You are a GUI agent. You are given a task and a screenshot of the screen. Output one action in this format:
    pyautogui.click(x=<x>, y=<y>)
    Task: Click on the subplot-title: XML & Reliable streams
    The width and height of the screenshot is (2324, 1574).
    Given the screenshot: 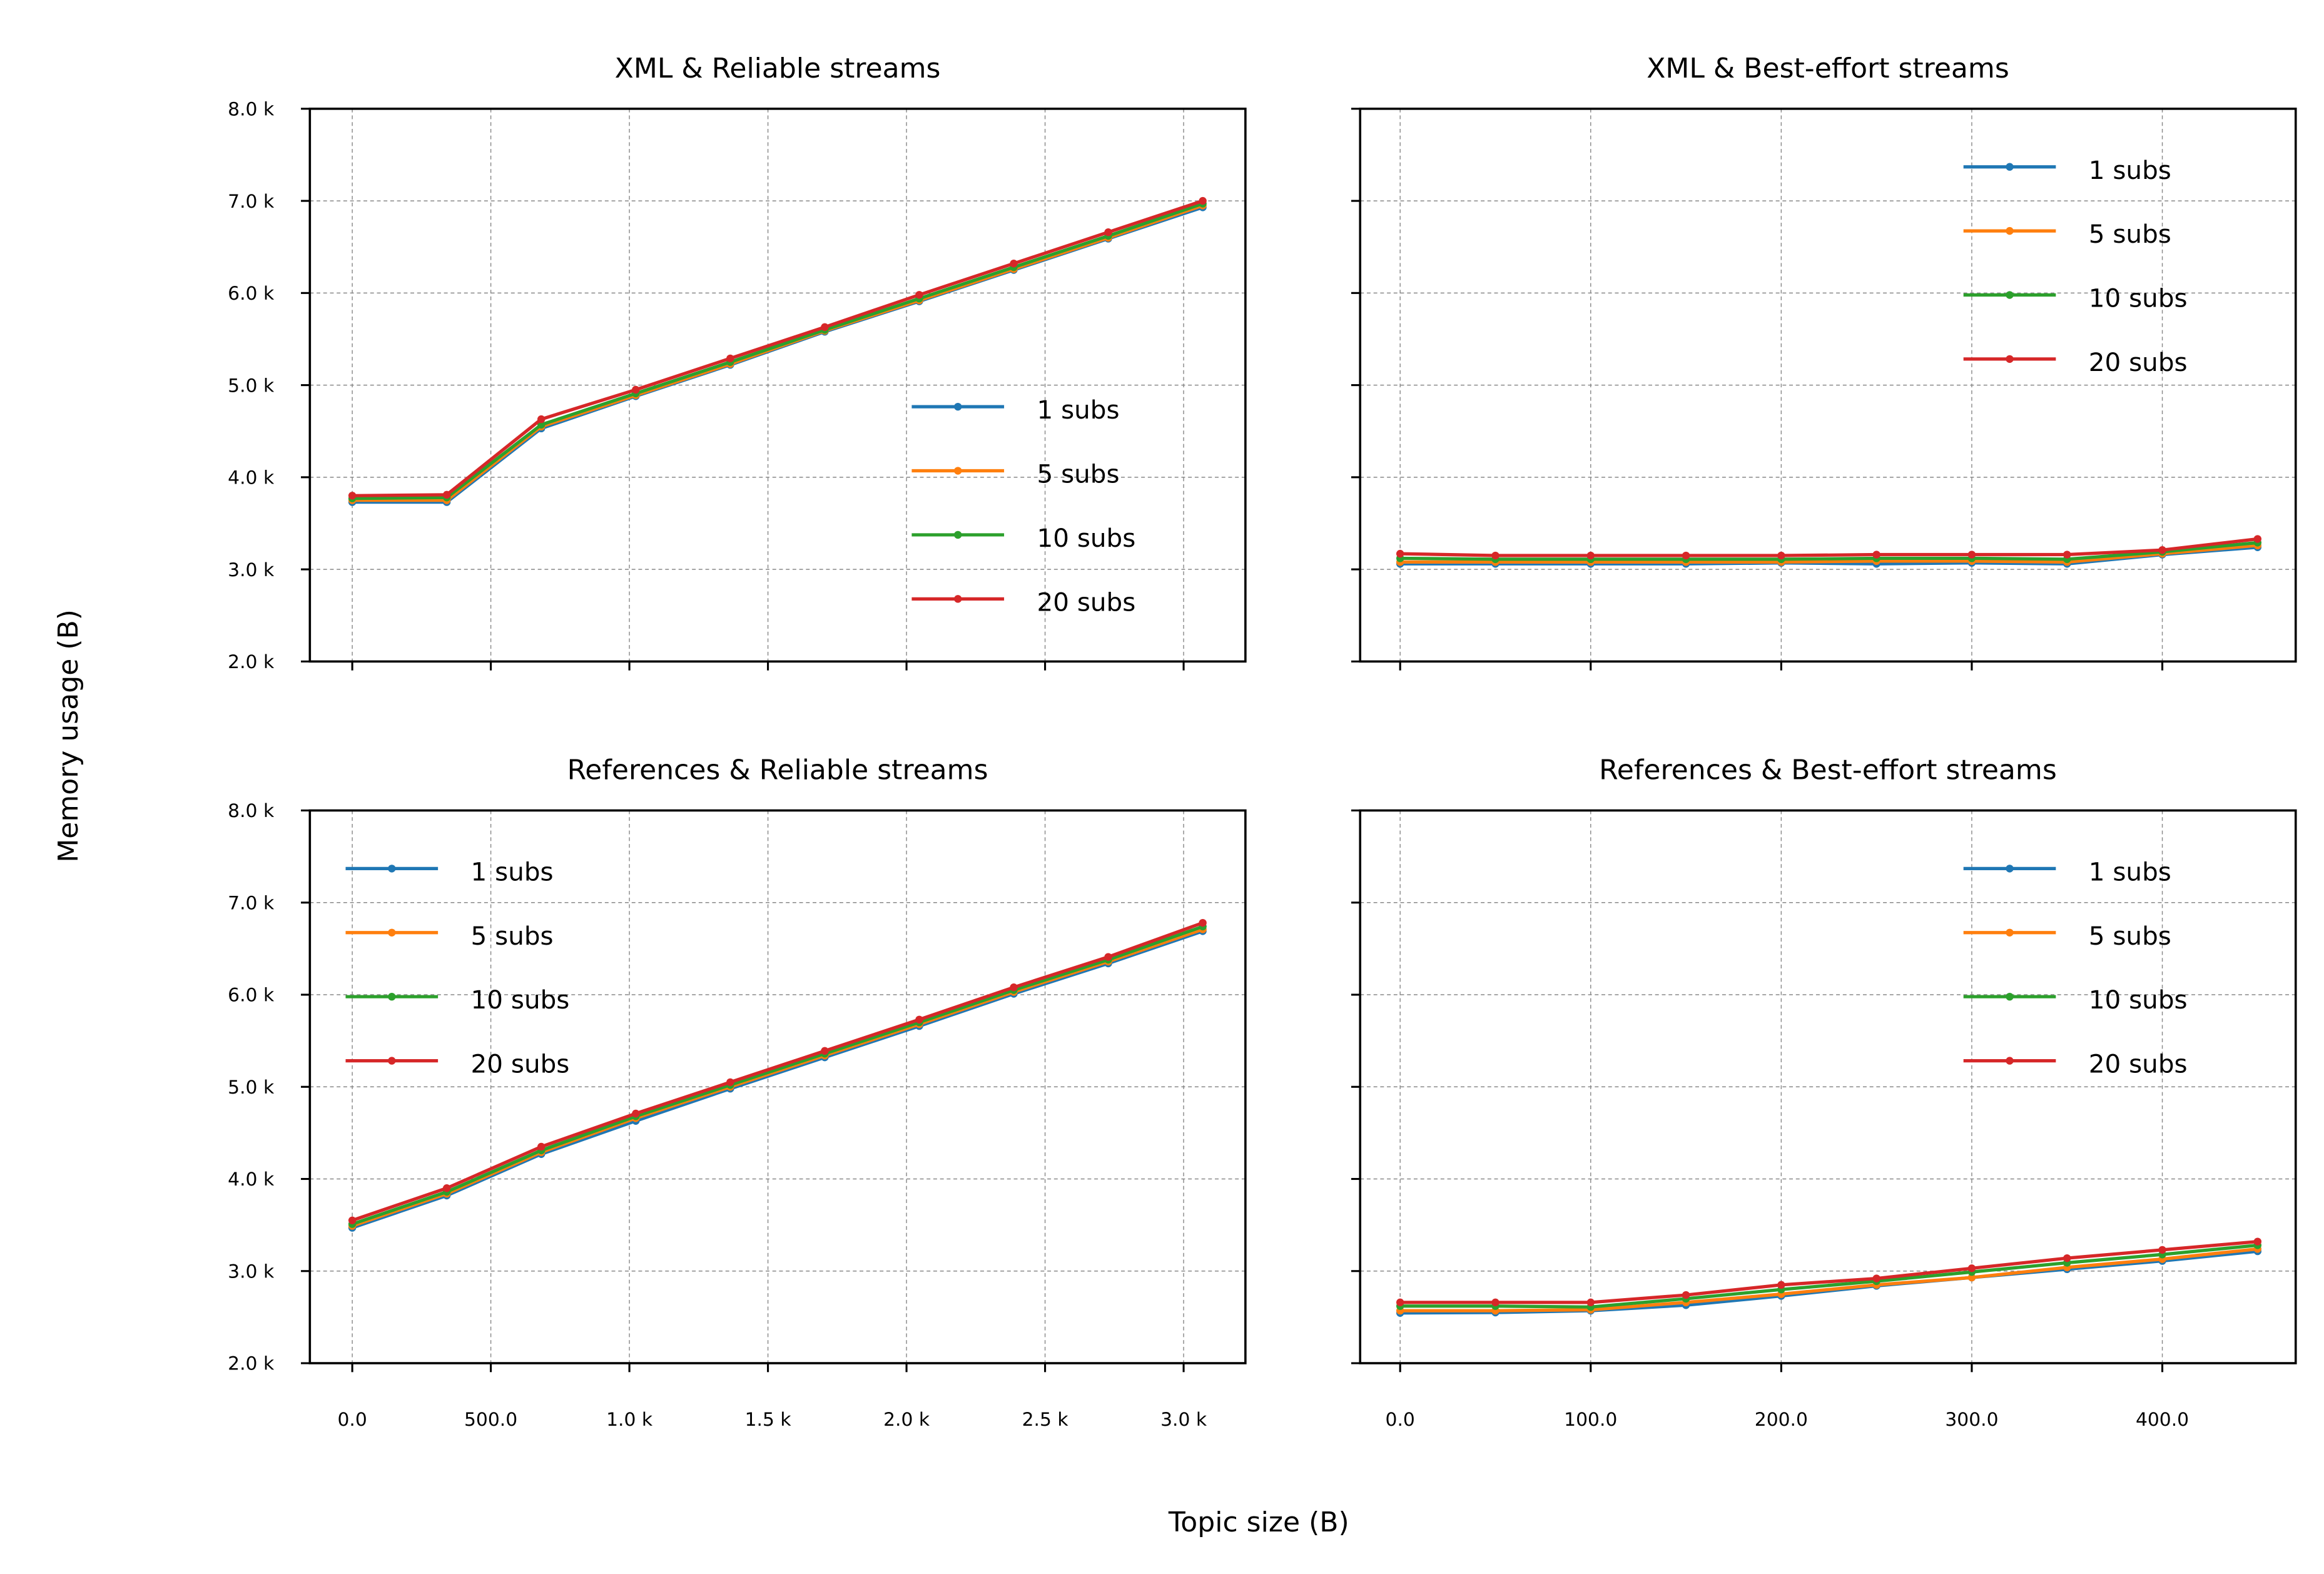 What is the action you would take?
    pyautogui.click(x=778, y=69)
    